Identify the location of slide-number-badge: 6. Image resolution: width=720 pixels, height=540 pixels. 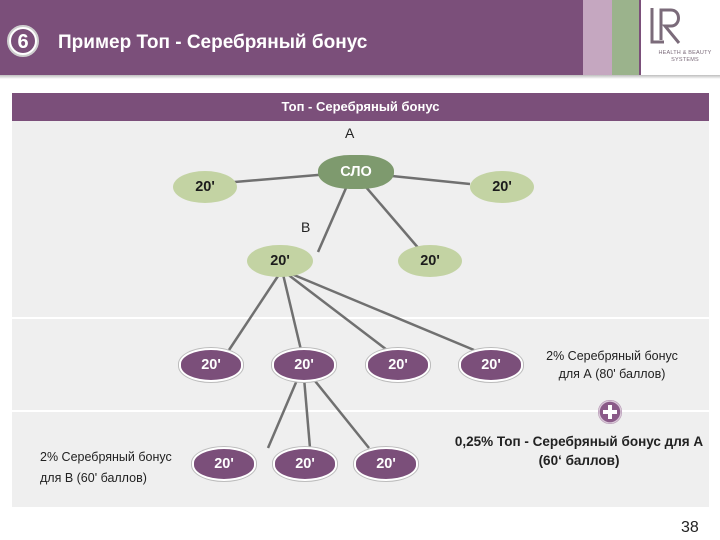
(23, 41).